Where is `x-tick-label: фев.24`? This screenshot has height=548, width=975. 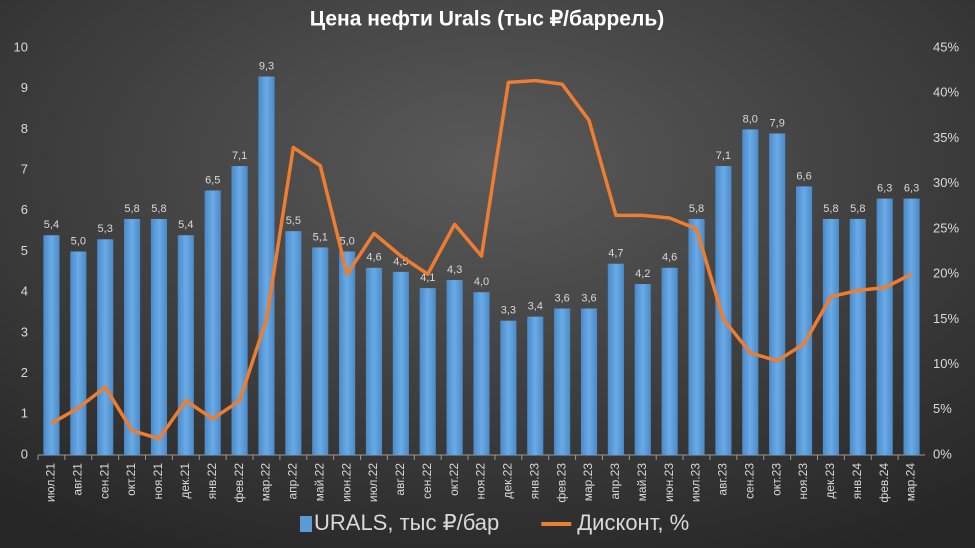
x-tick-label: фев.24 is located at coordinates (884, 483).